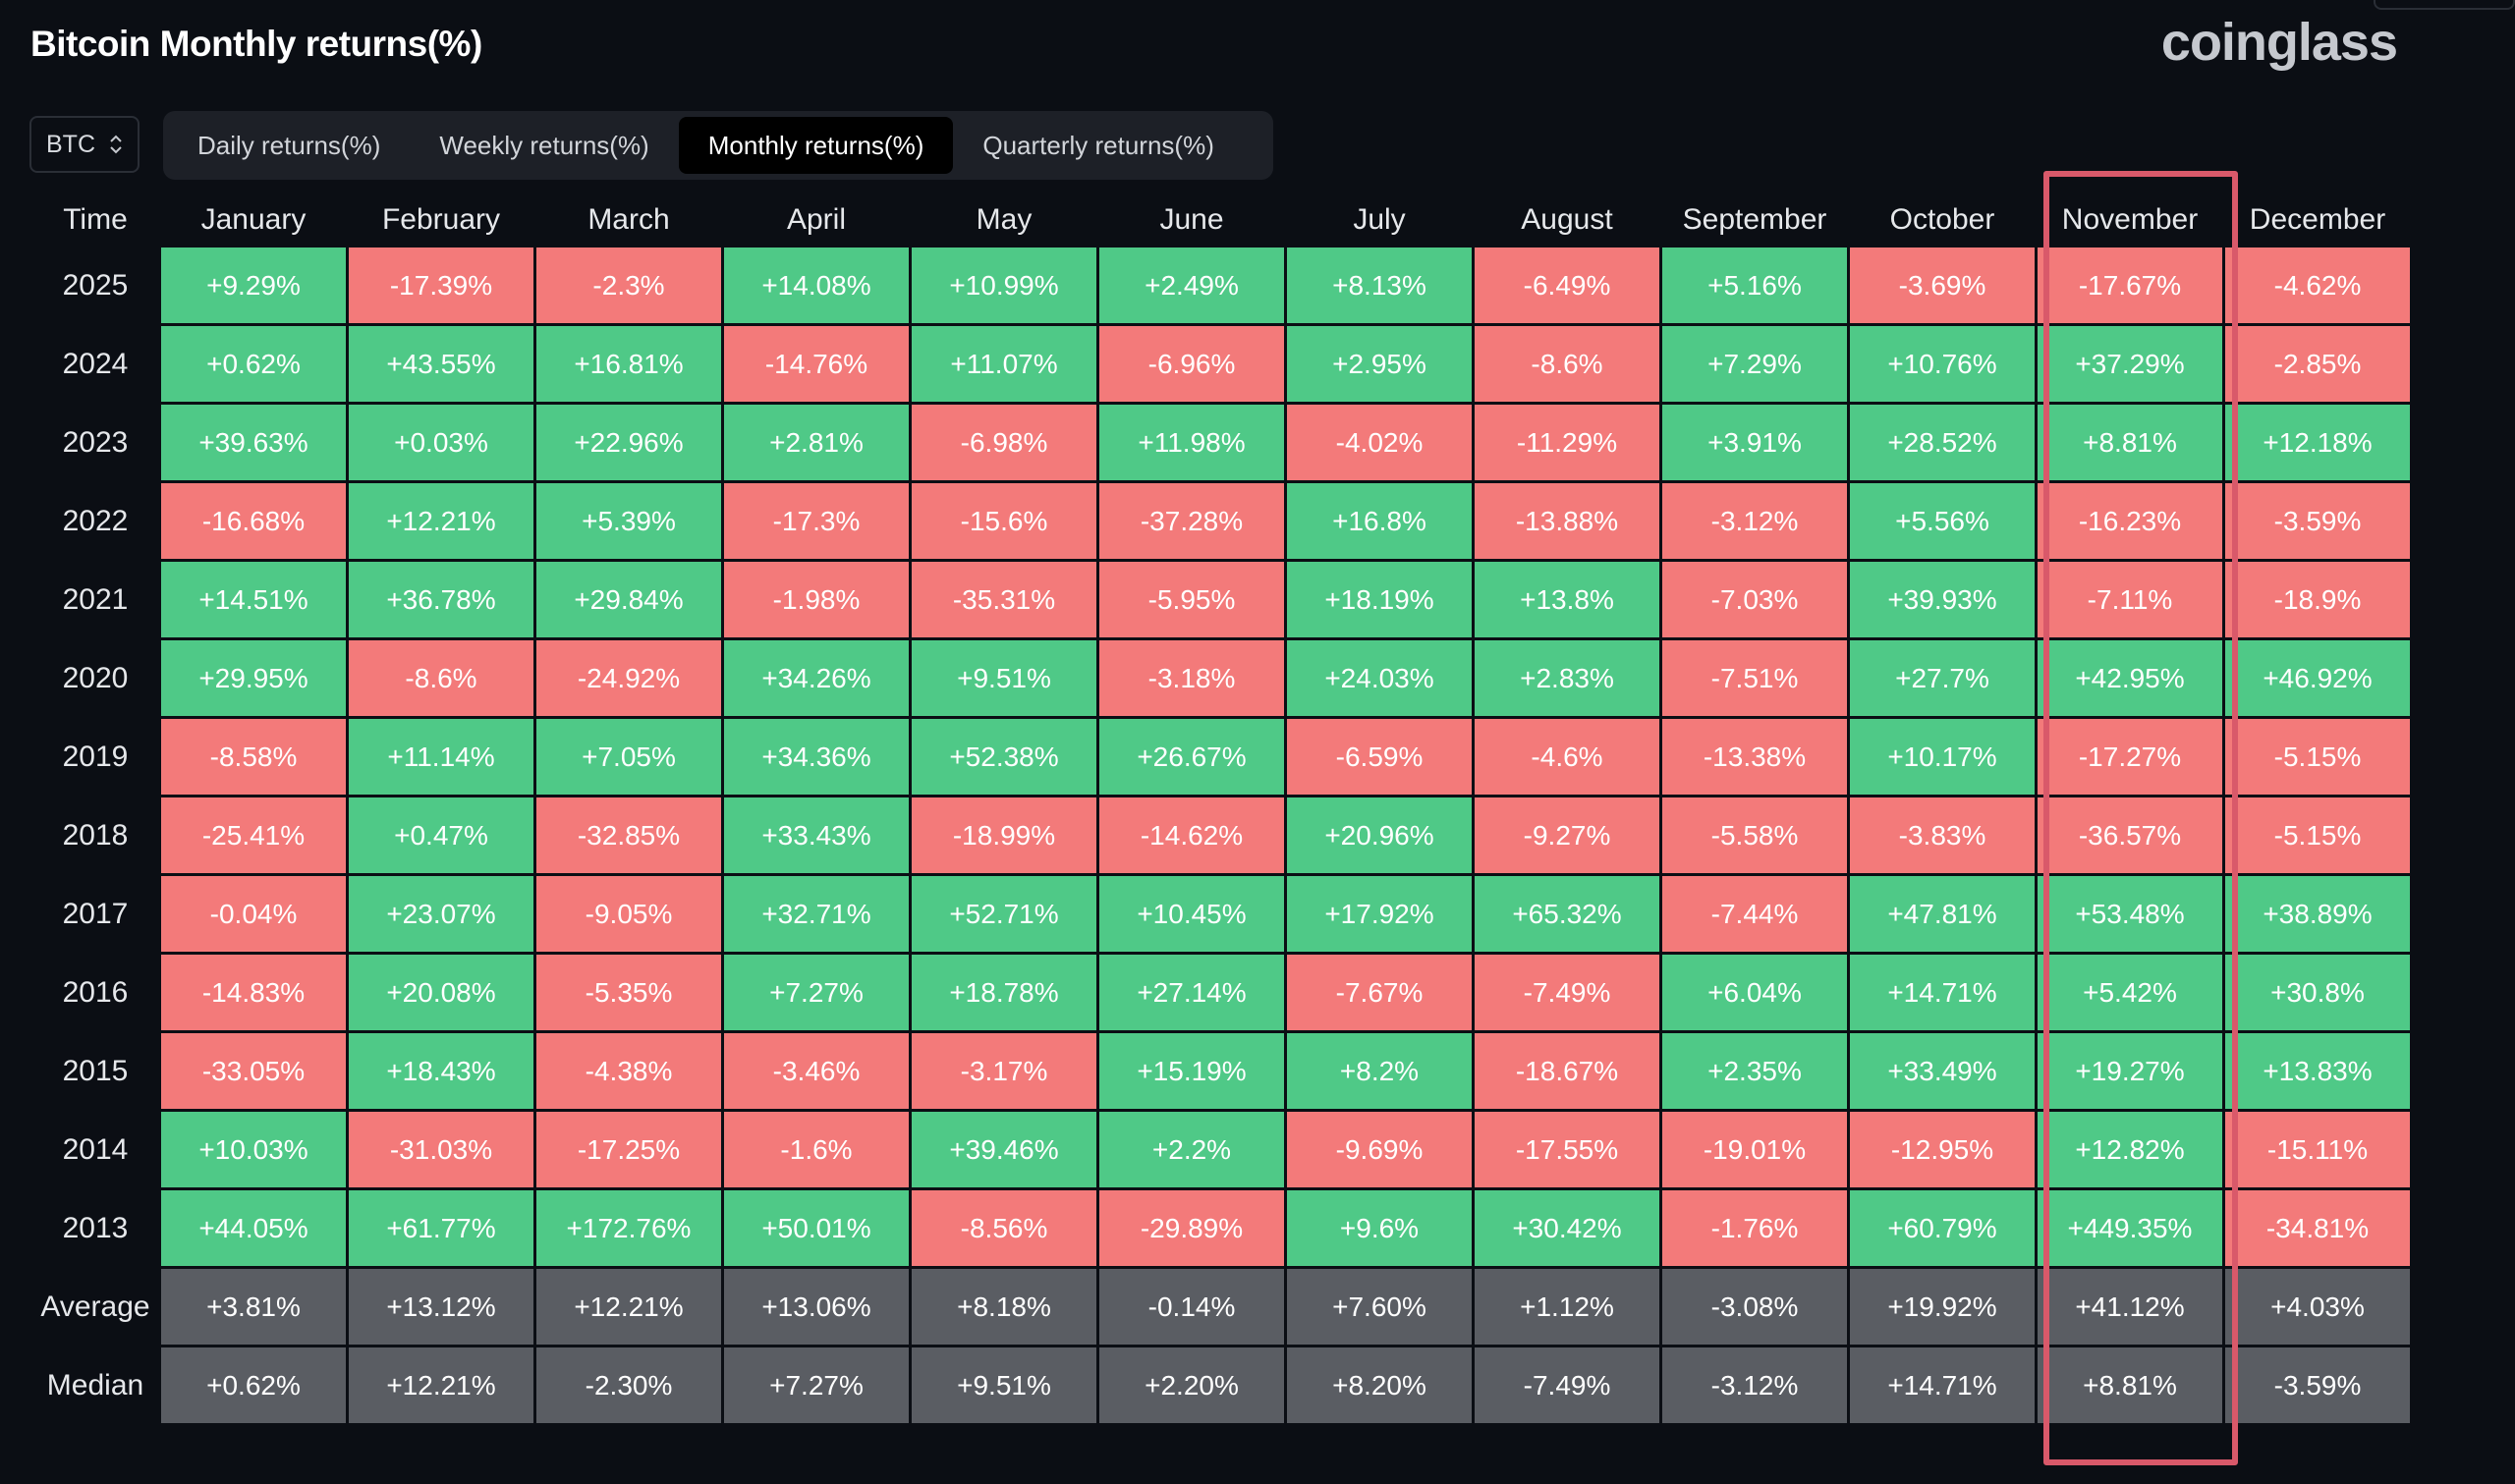 This screenshot has height=1484, width=2515. Describe the element at coordinates (1191, 521) in the screenshot. I see `return-cell: -37.28%` at that location.